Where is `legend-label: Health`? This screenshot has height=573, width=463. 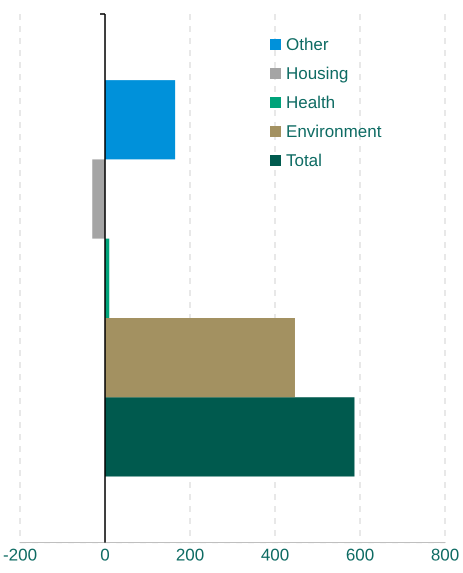 legend-label: Health is located at coordinates (311, 103).